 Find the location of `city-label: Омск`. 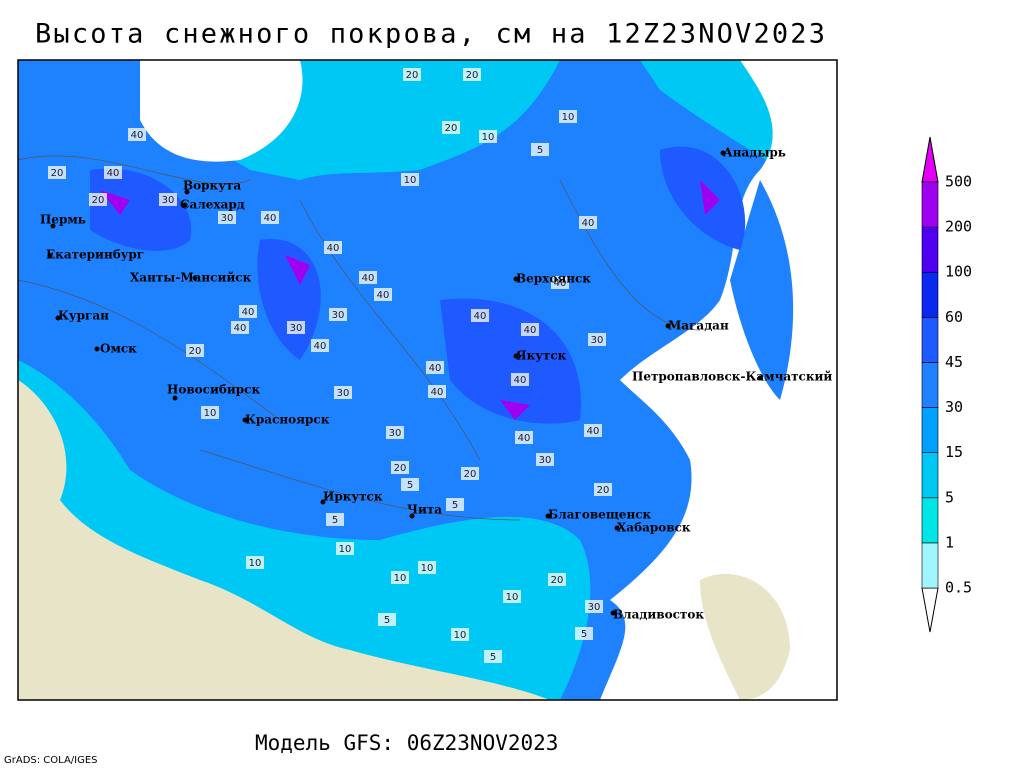

city-label: Омск is located at coordinates (118, 349).